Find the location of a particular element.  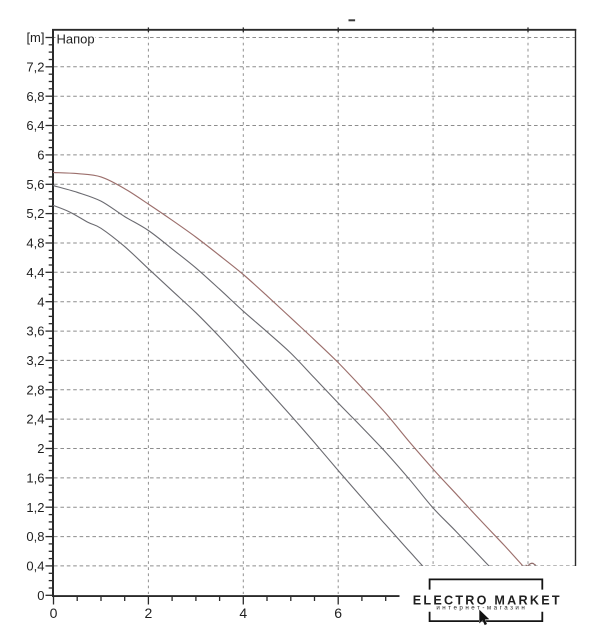

svg-text: 5,6 is located at coordinates (35, 184).